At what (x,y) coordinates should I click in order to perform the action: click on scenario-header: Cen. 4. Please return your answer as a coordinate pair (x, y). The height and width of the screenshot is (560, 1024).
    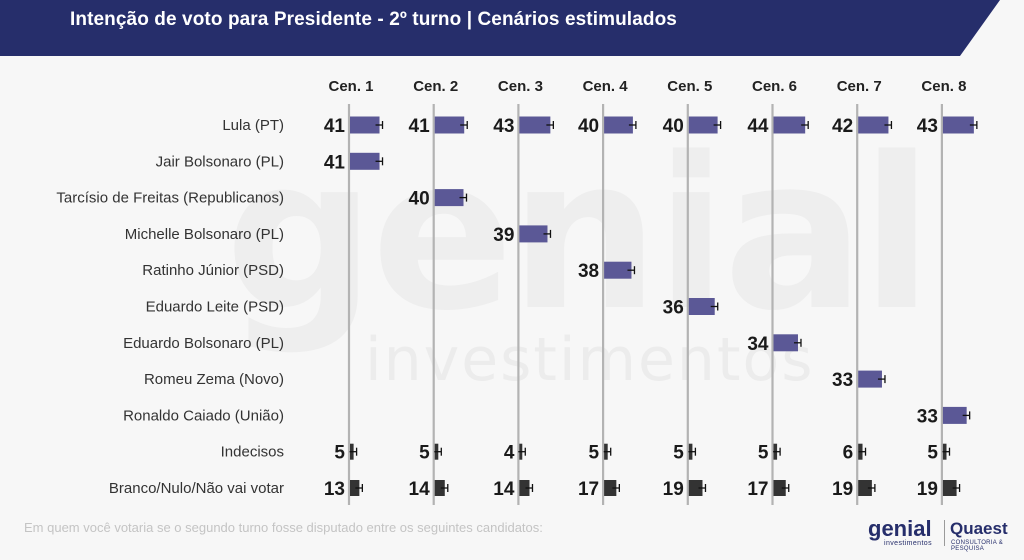
    Looking at the image, I should click on (606, 86).